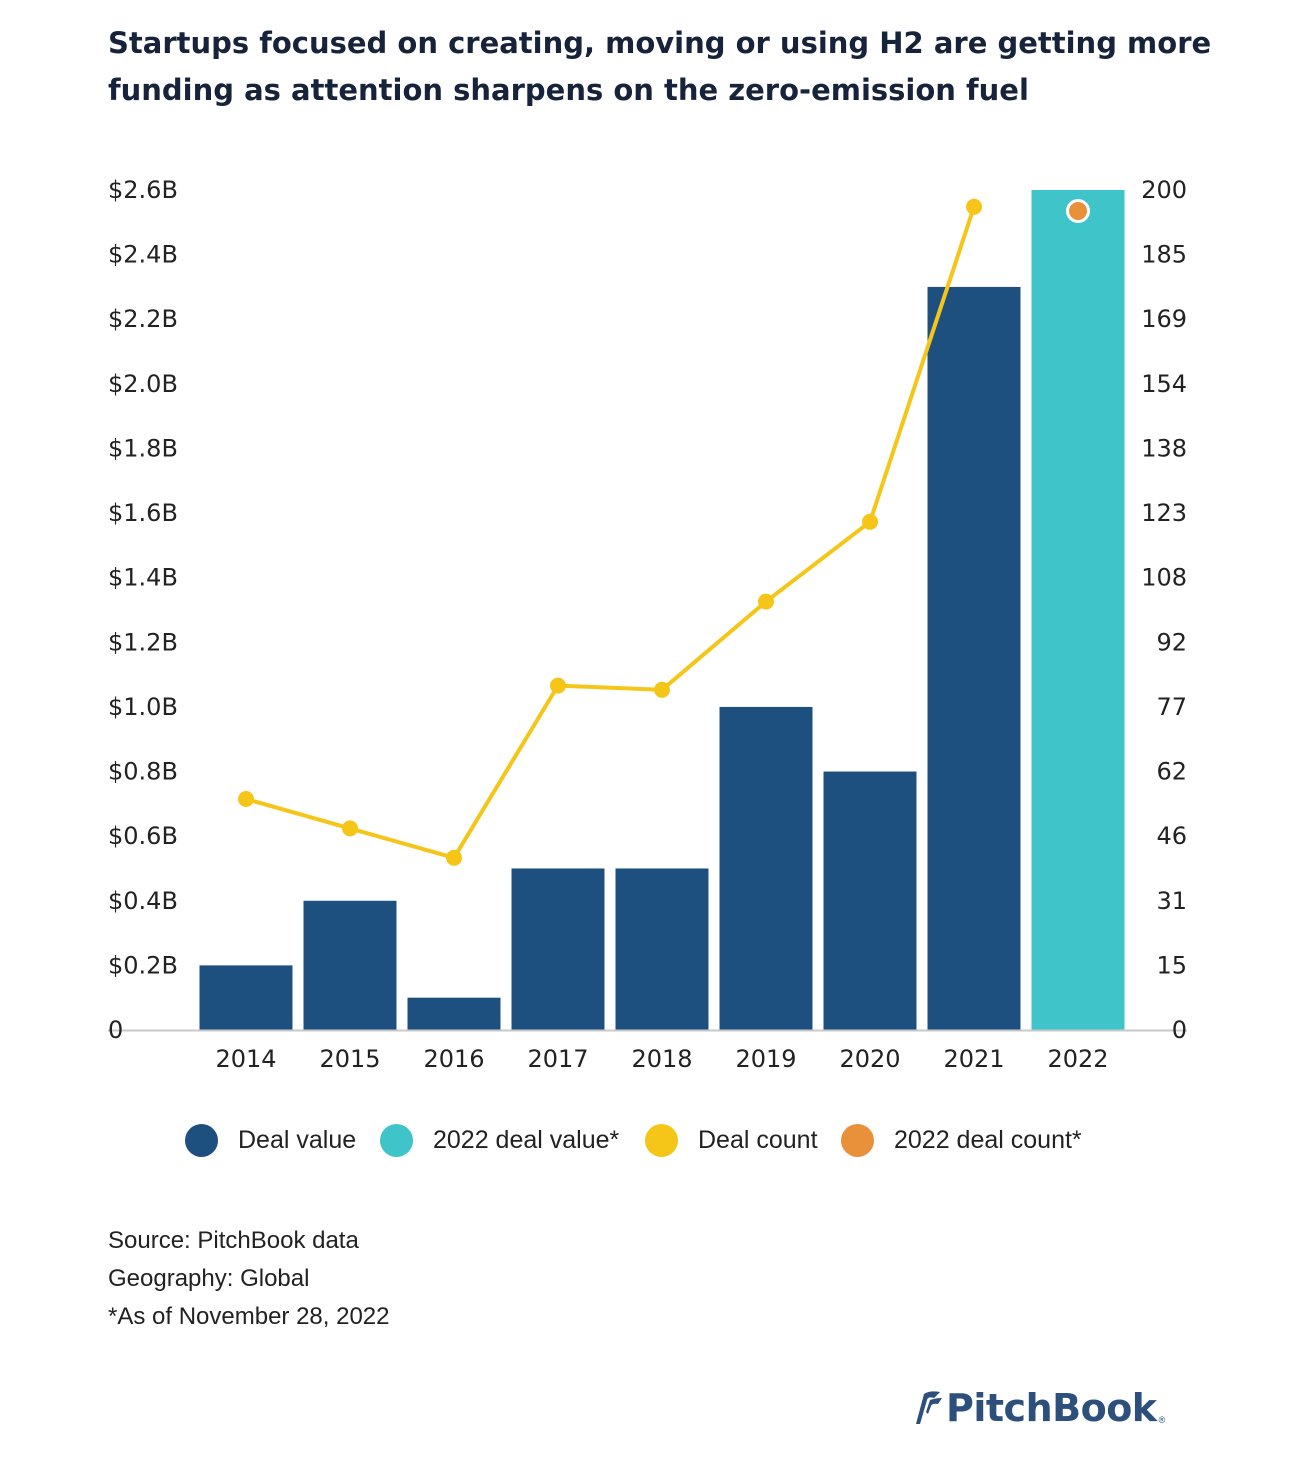  What do you see at coordinates (143, 190) in the screenshot?
I see `y-left-tick-label: $2.6B` at bounding box center [143, 190].